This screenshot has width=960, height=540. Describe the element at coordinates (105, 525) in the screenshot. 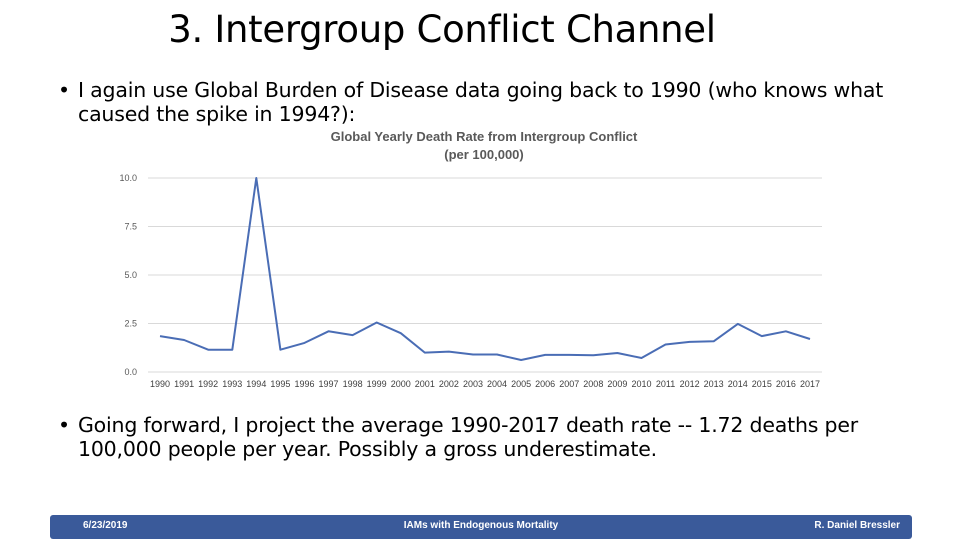

I see `footer-date: 6/23/2019` at that location.